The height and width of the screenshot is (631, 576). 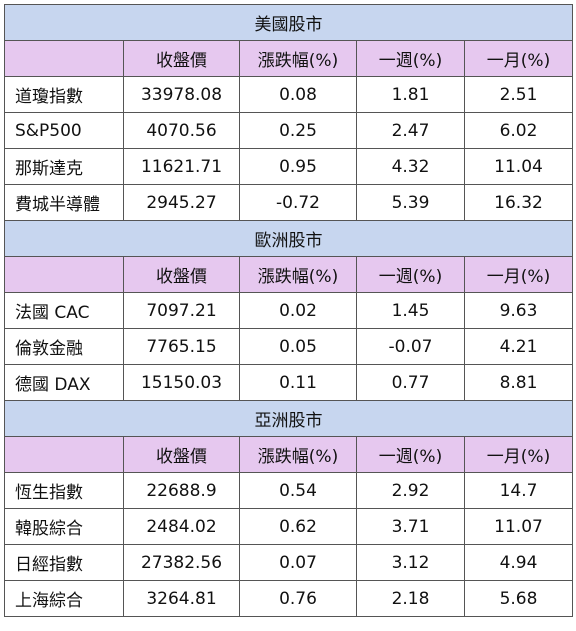 I want to click on section-title: 美國股市, so click(x=288, y=22).